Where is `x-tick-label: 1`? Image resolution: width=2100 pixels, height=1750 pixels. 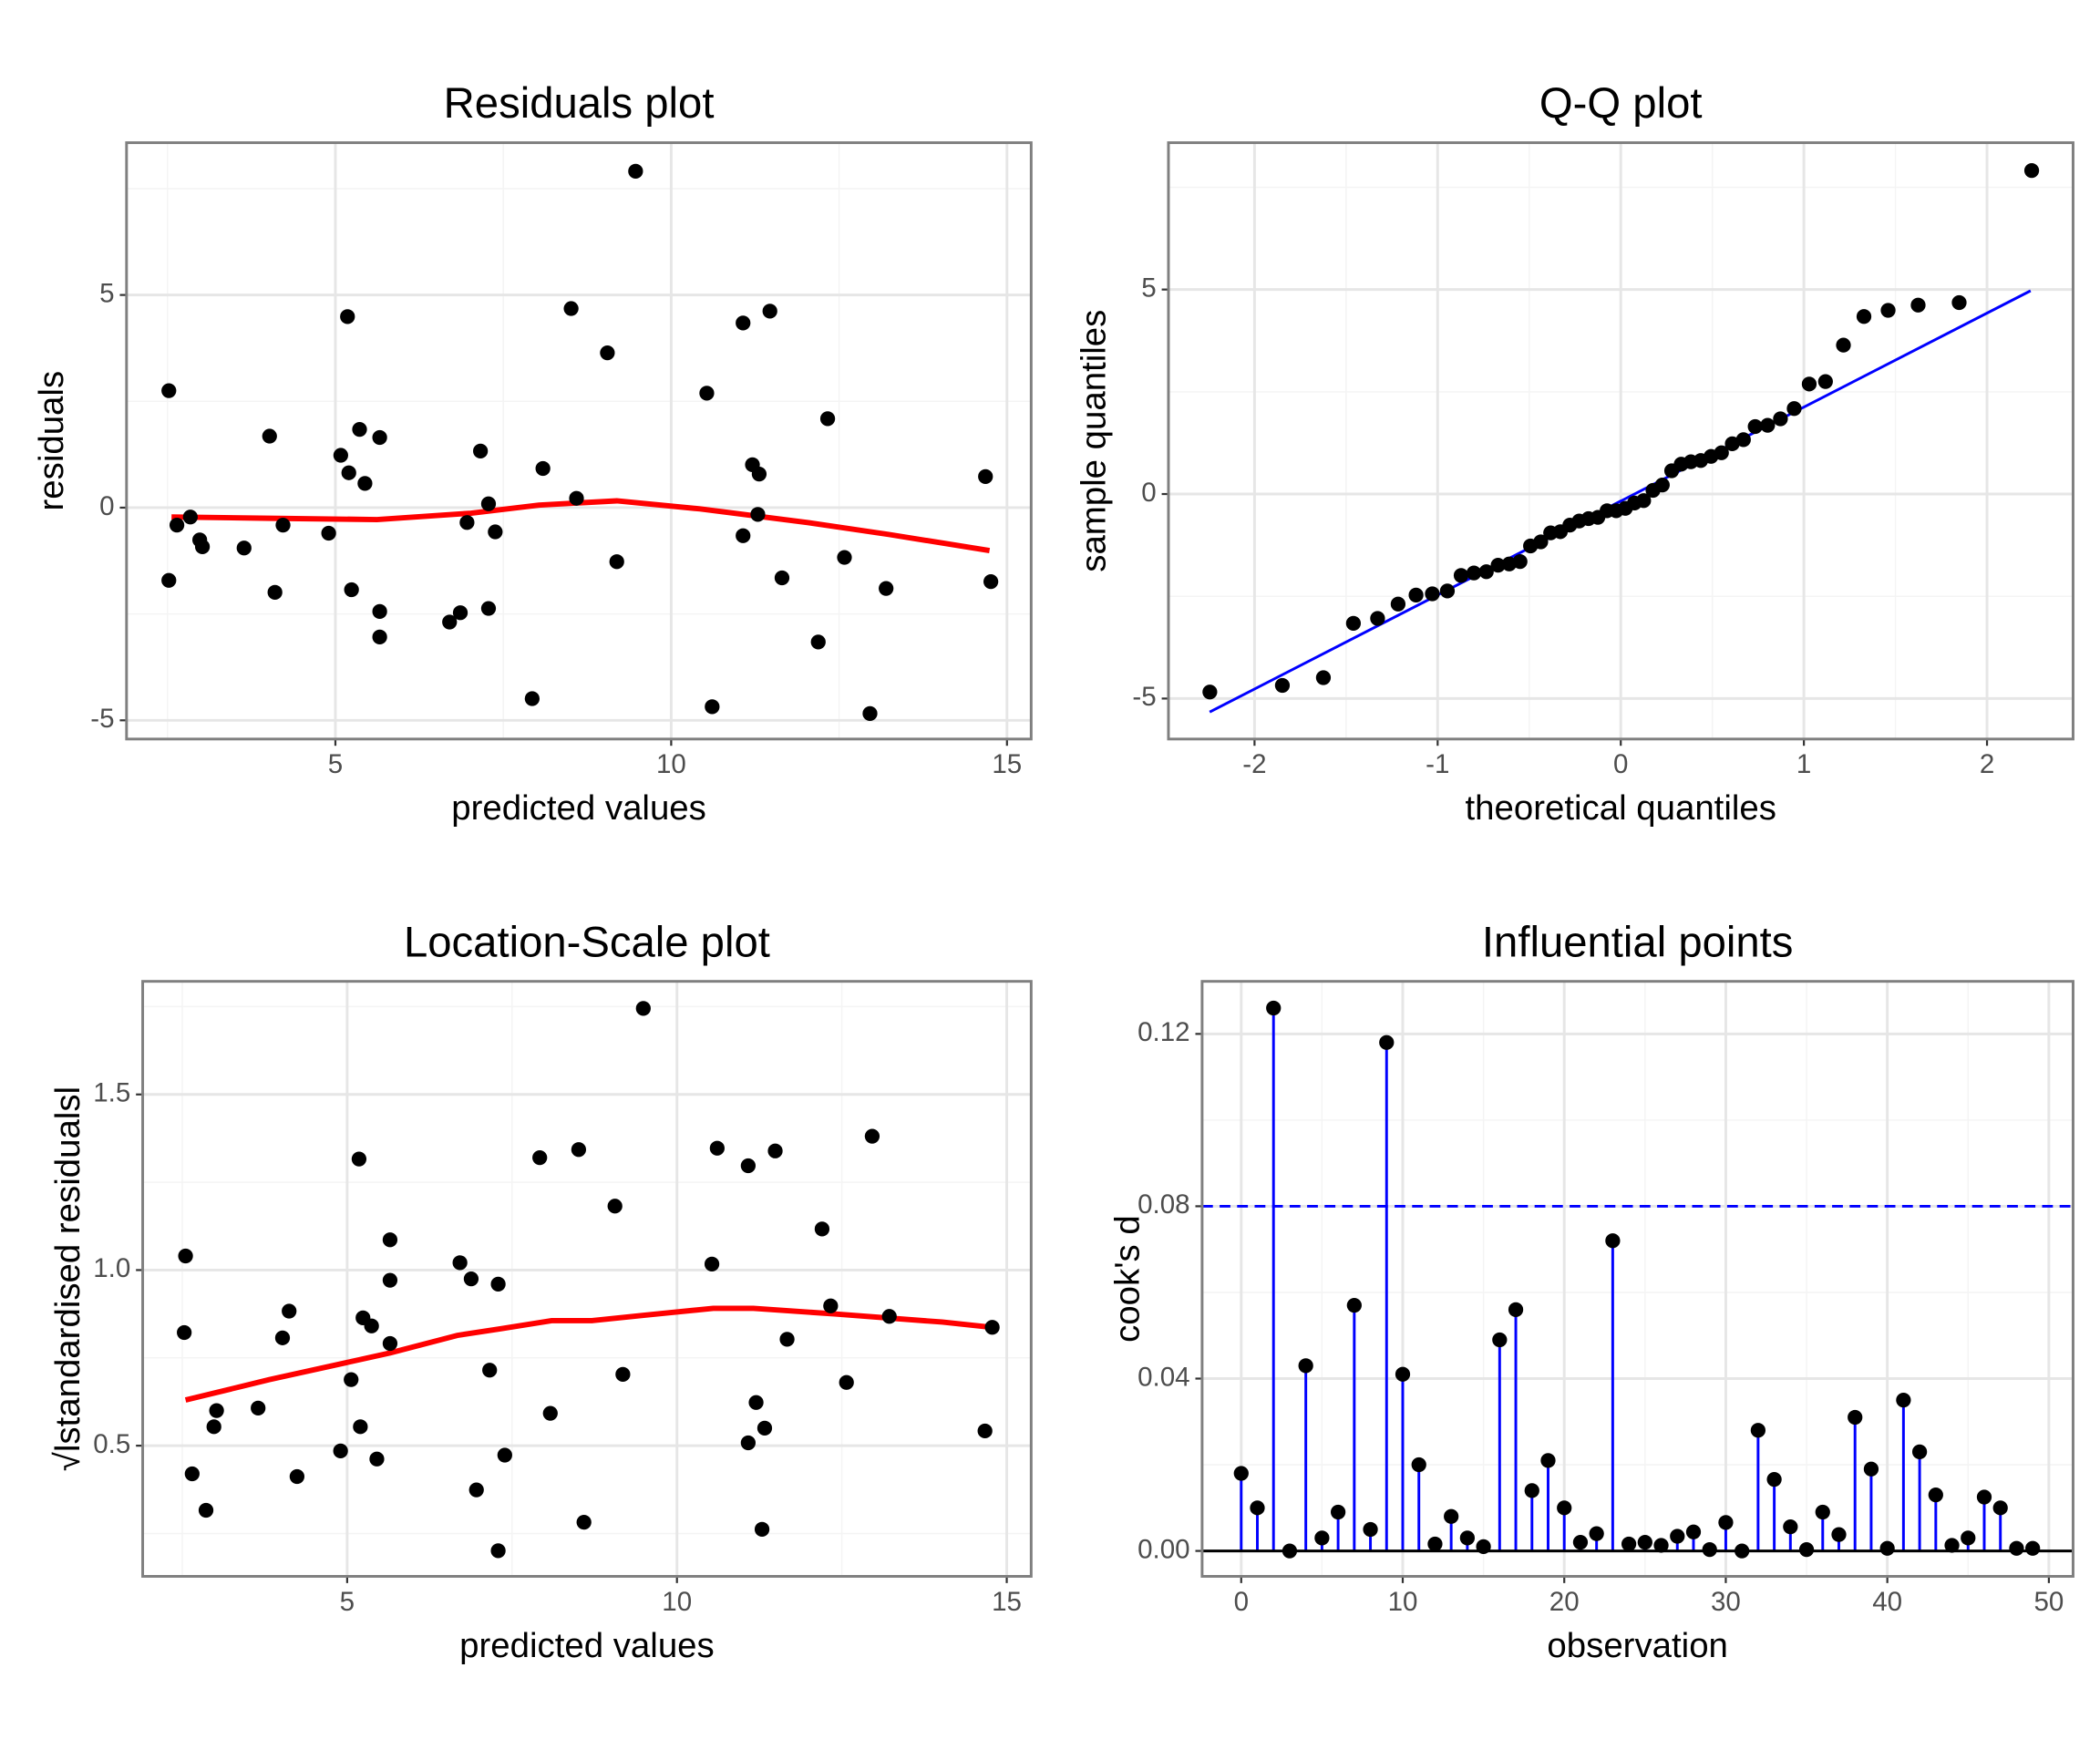 x-tick-label: 1 is located at coordinates (1804, 764).